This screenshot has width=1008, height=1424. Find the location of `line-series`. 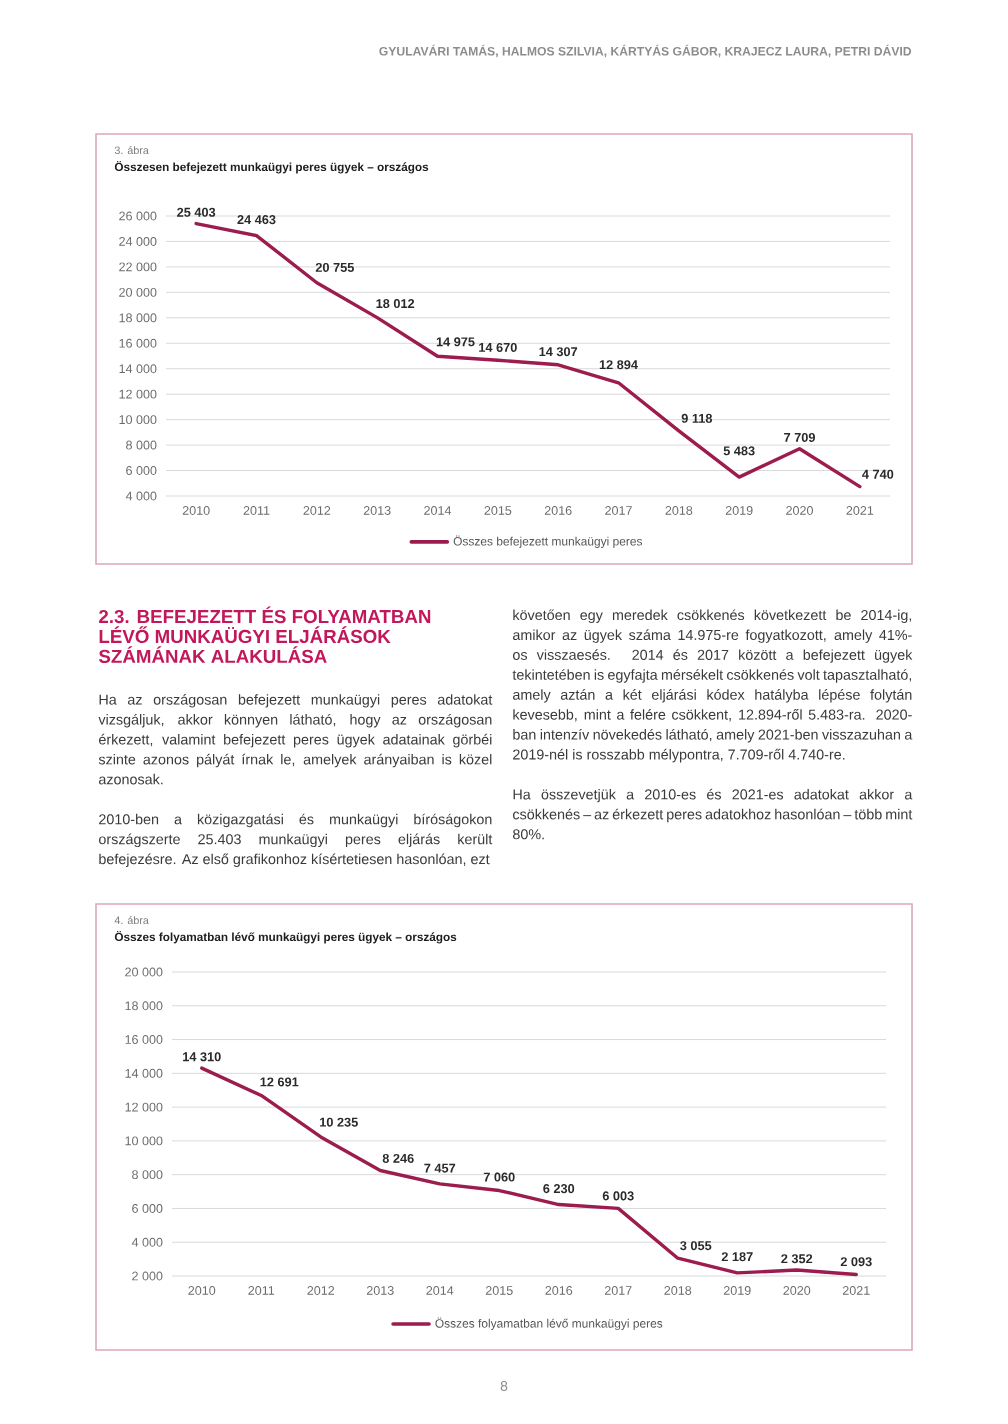

line-series is located at coordinates (528, 355).